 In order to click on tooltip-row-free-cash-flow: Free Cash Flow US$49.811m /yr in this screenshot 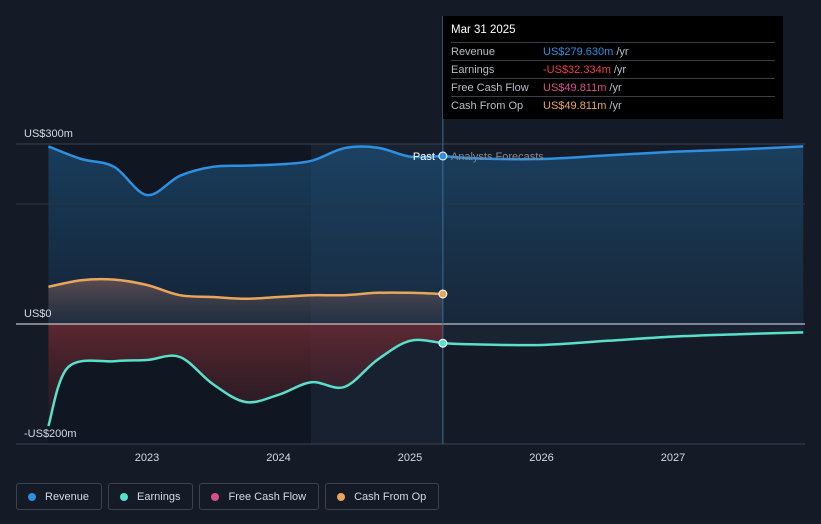, I will do `click(613, 87)`.